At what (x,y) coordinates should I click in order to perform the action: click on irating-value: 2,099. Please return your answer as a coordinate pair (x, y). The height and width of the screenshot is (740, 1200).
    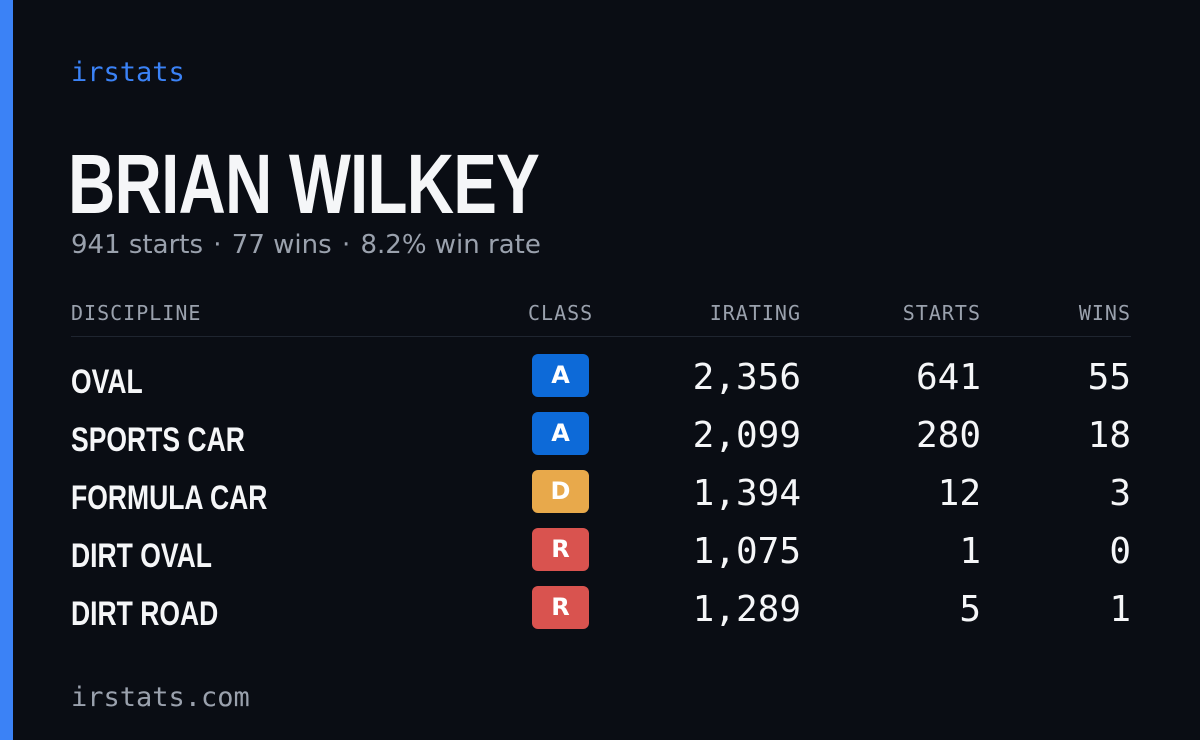
    Looking at the image, I should click on (746, 435).